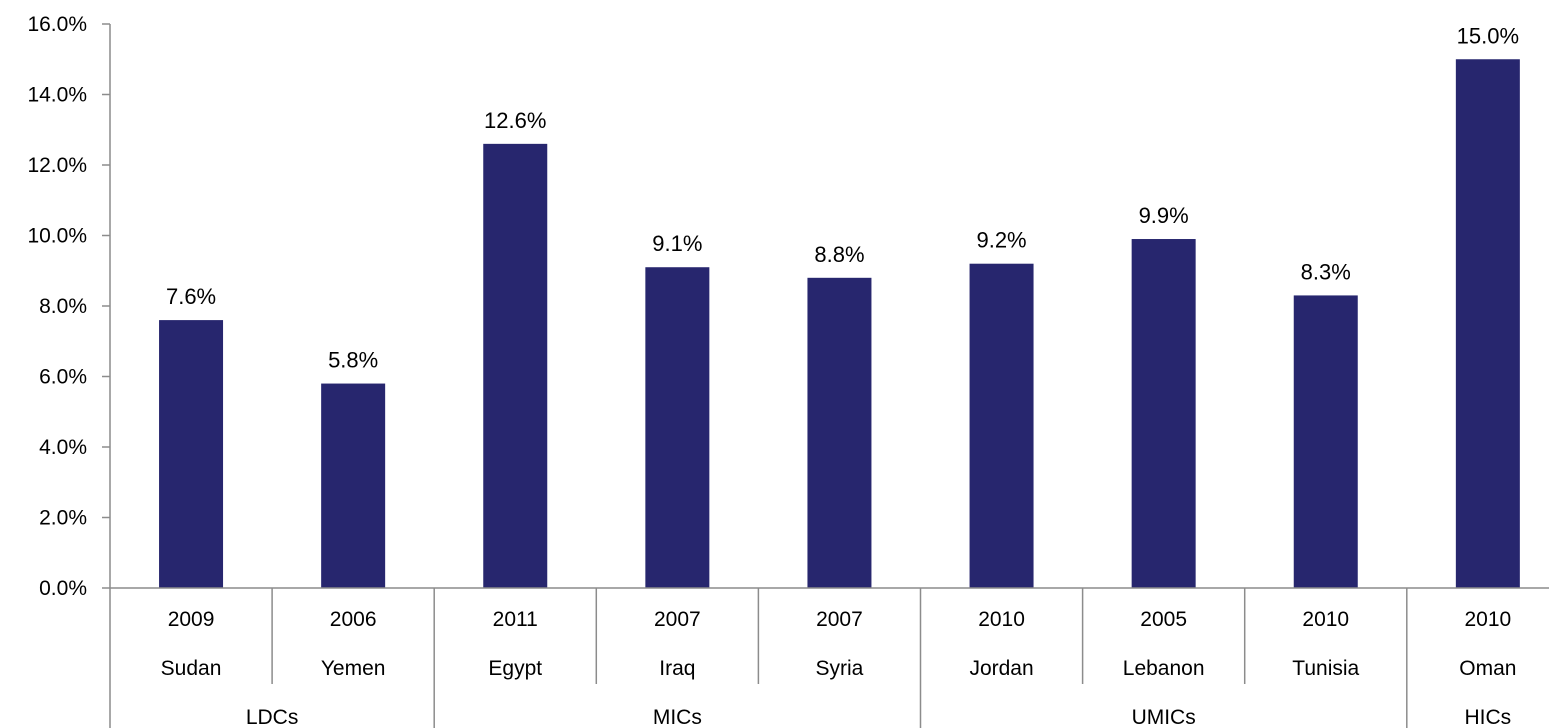  Describe the element at coordinates (57, 24) in the screenshot. I see `y-tick-label: 16.0%` at that location.